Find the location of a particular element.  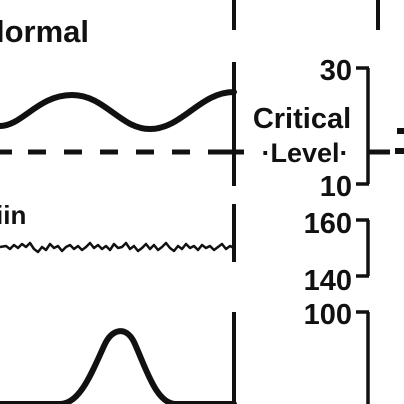

critical-label-line1: Critical is located at coordinates (302, 119).